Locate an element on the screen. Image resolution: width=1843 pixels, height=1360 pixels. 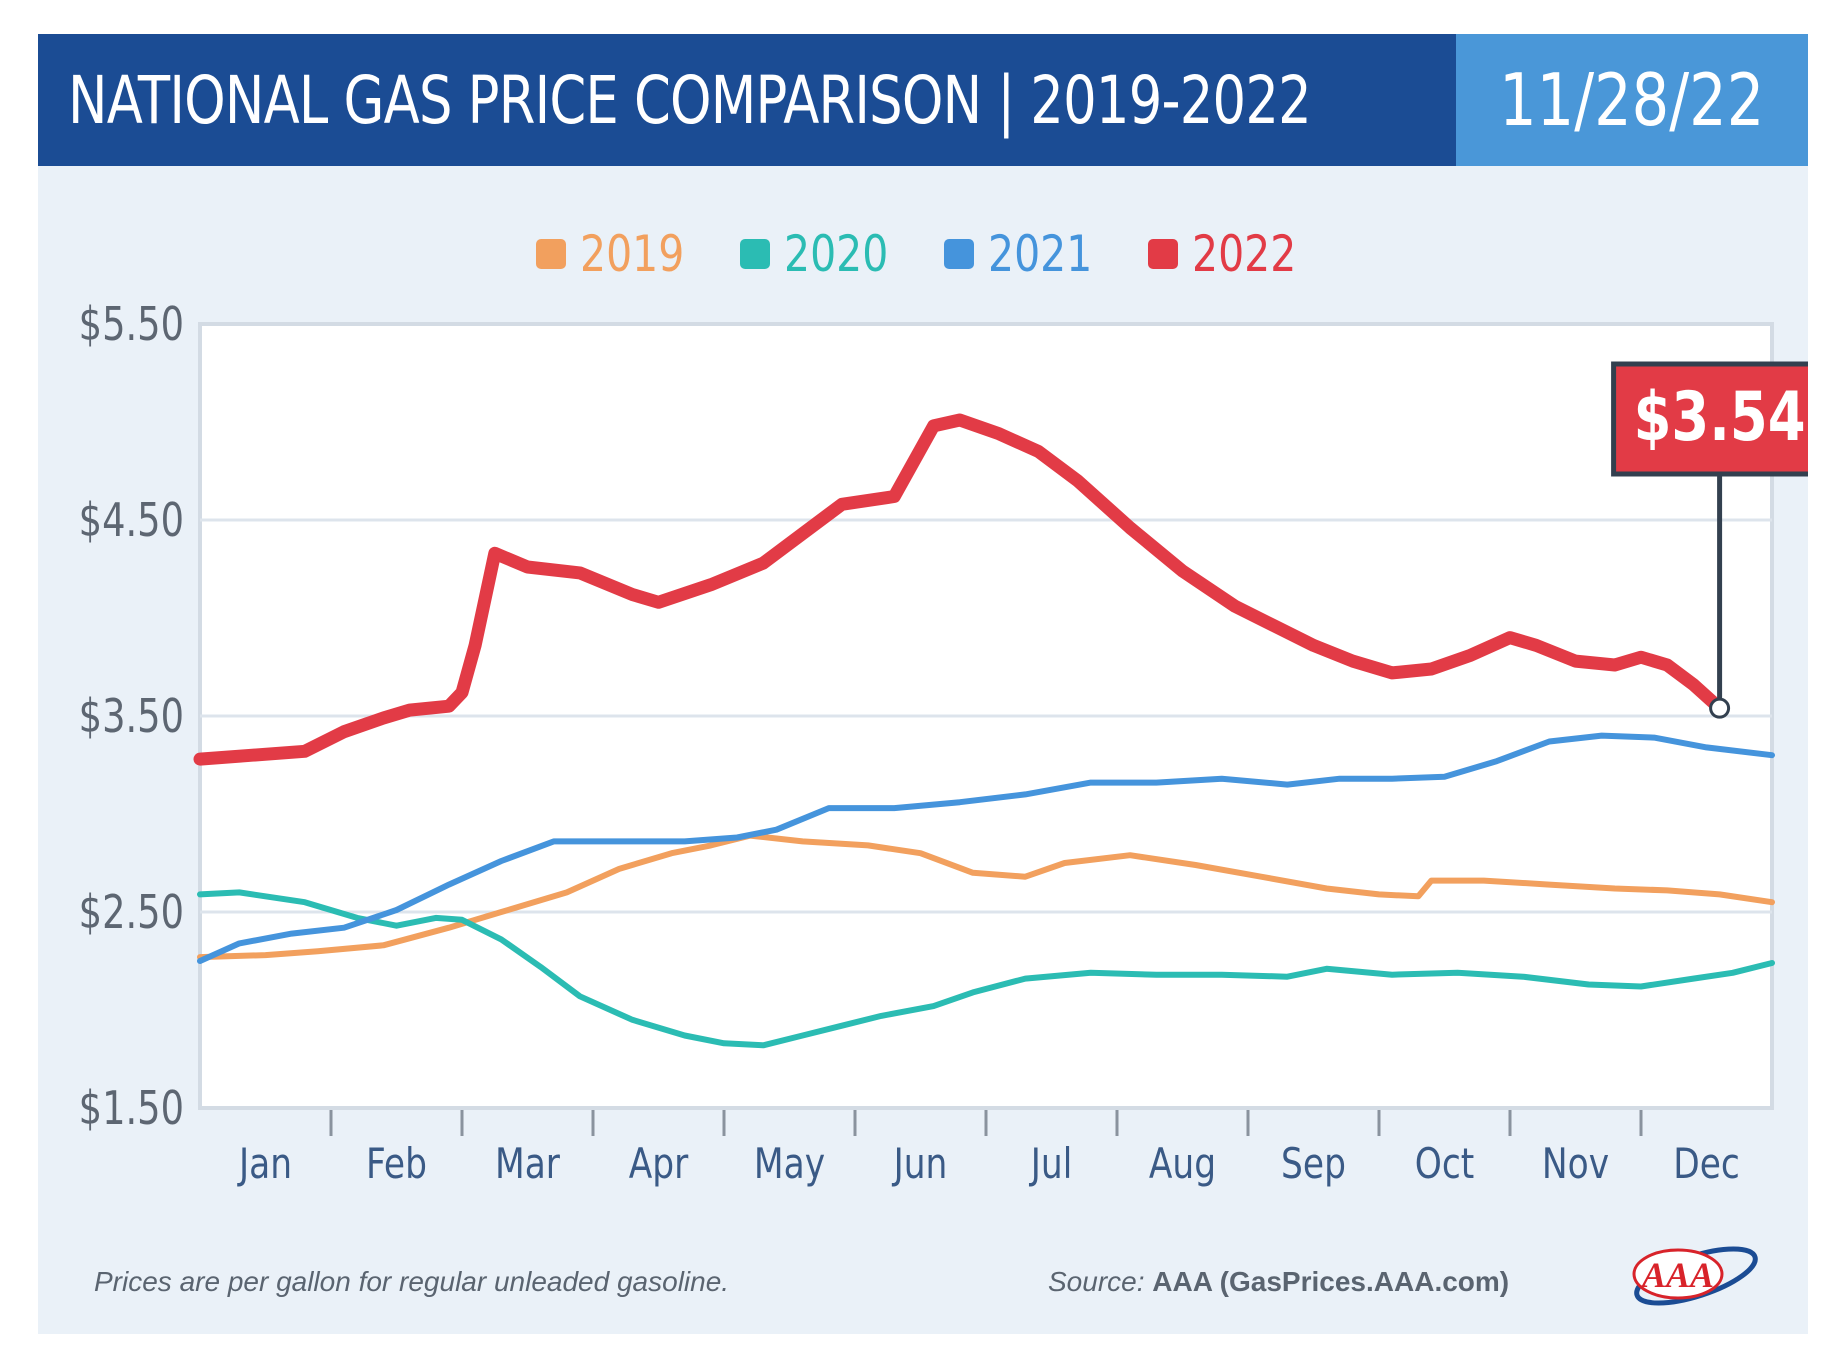
source-credit: Source: AAA (GasPrices.AAA.com) is located at coordinates (1278, 1282).